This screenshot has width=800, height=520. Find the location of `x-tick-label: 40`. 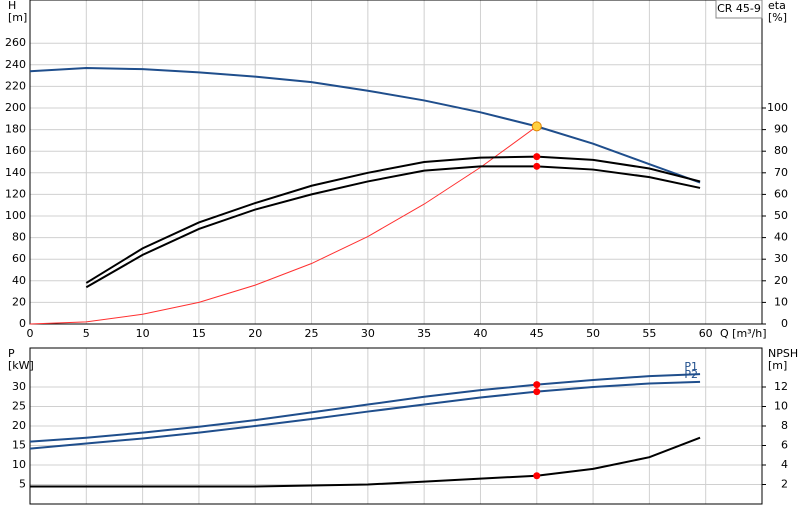

x-tick-label: 40 is located at coordinates (480, 333).